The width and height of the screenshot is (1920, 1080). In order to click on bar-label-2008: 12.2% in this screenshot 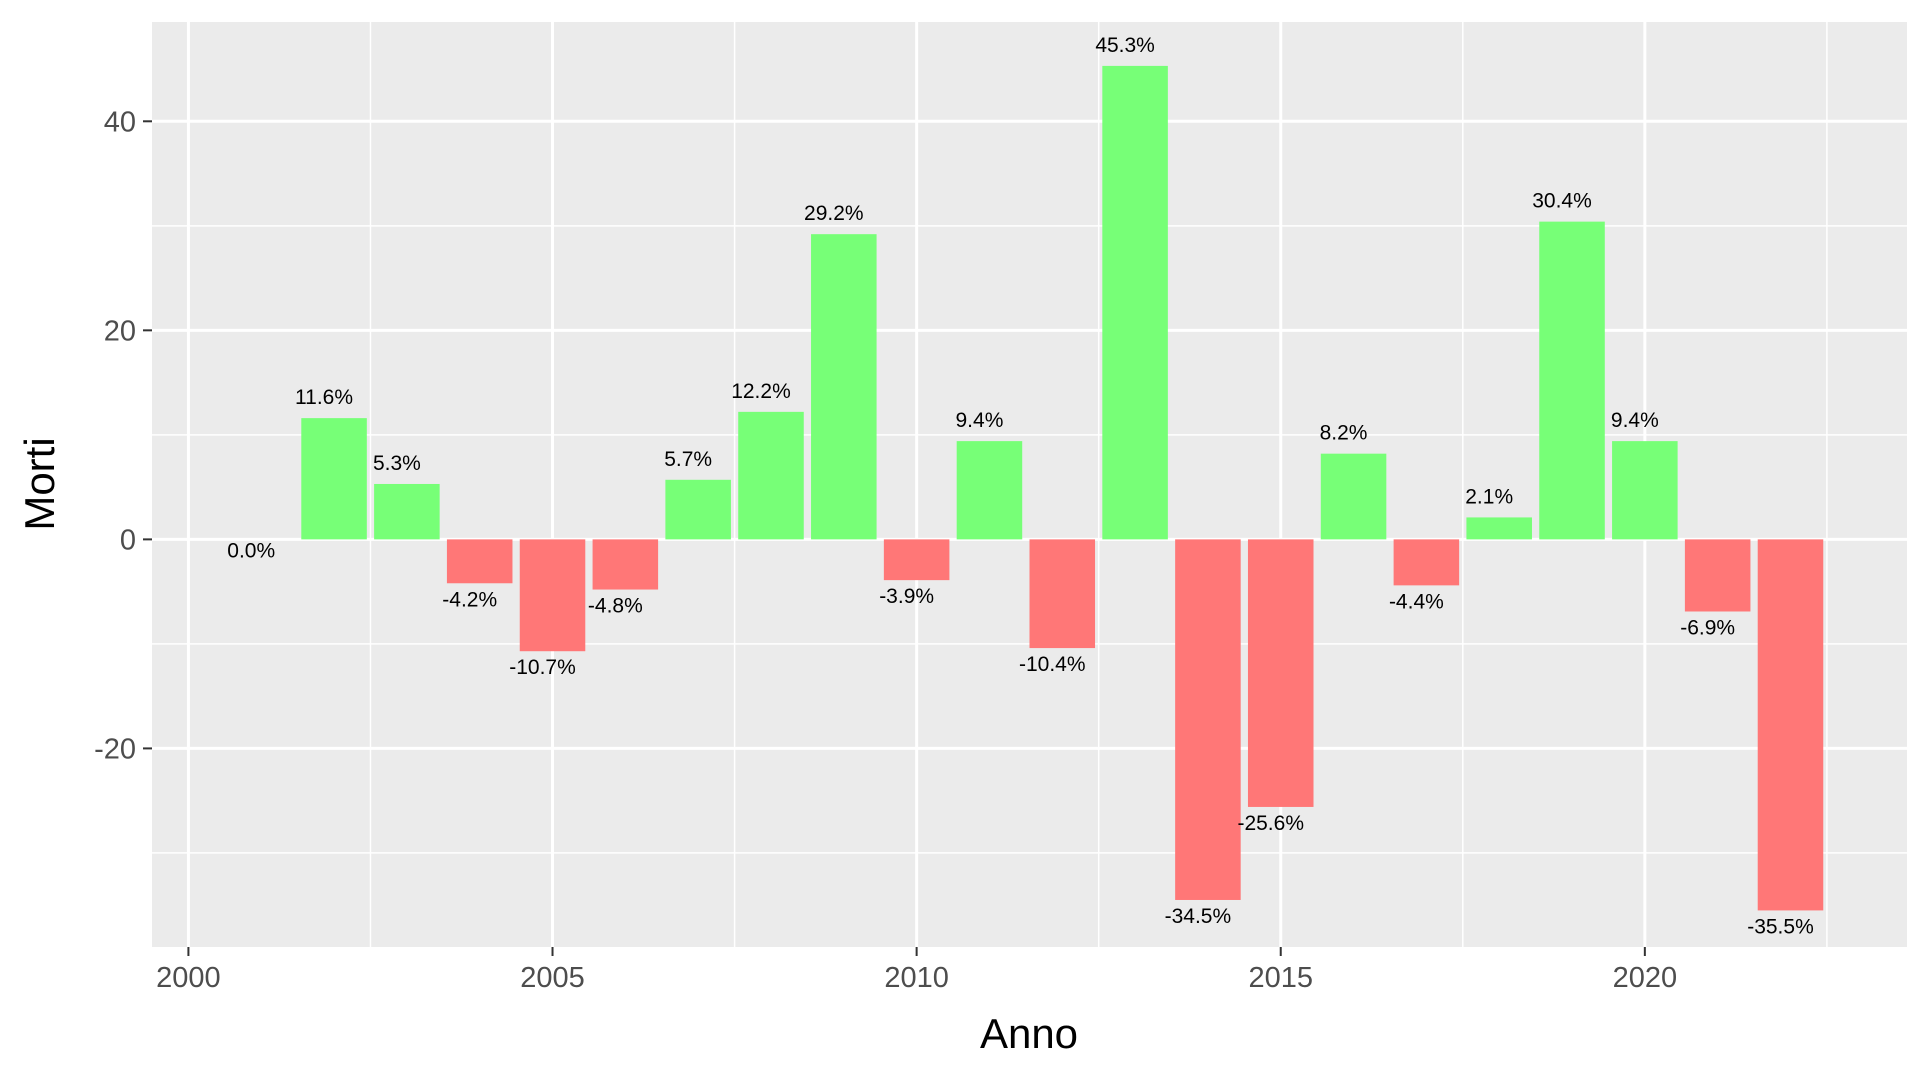, I will do `click(761, 391)`.